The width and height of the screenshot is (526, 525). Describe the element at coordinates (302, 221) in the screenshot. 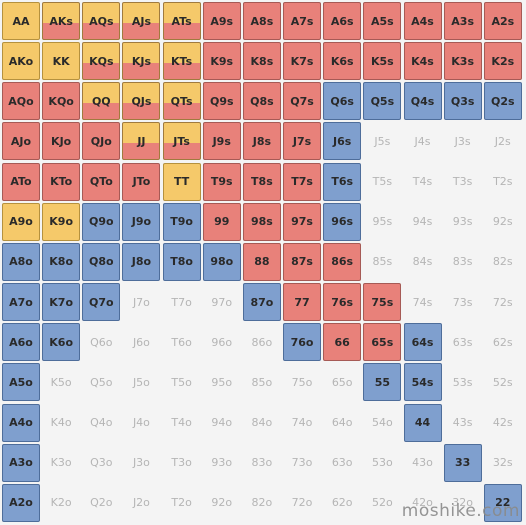

I see `hand-cell-97s: 97s` at that location.